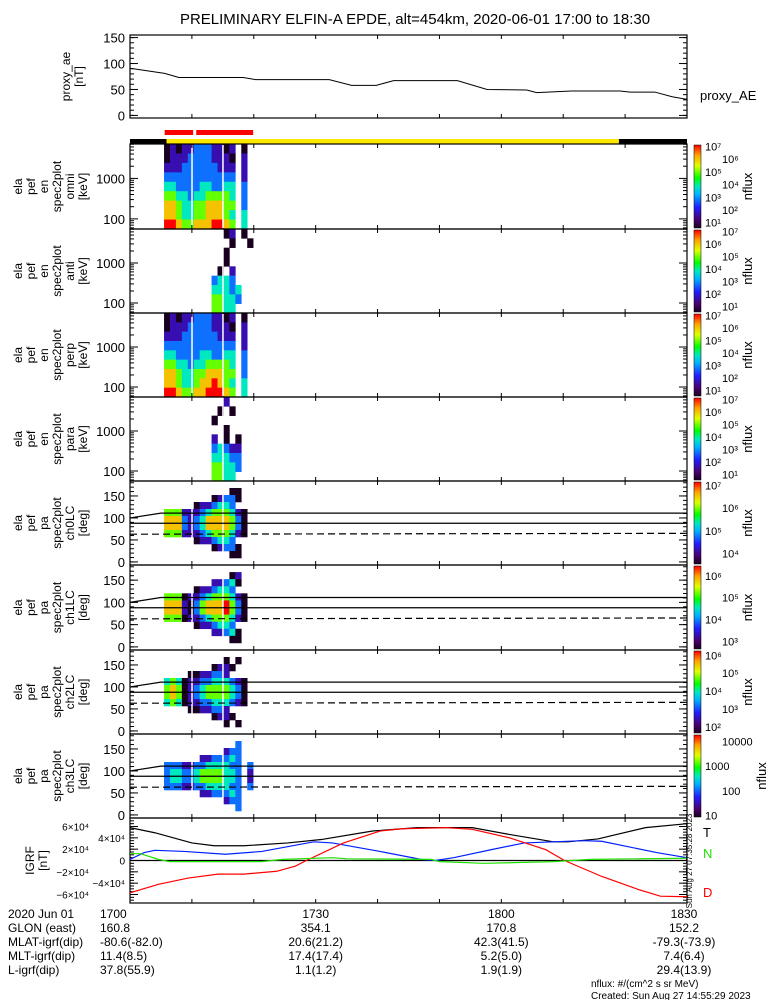 Image resolution: width=775 pixels, height=1000 pixels. I want to click on footer-value: 7.4(6.4), so click(683, 956).